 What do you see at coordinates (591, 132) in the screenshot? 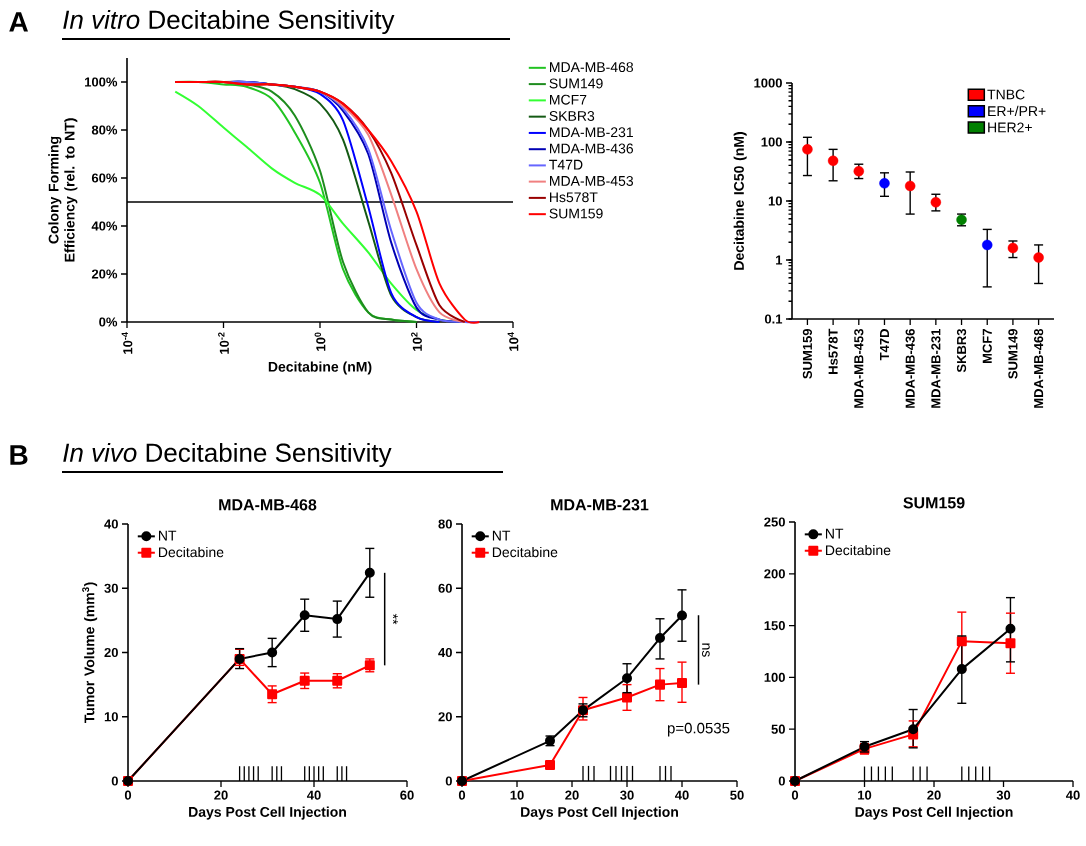
I see `legend-label: MDA-MB-231` at bounding box center [591, 132].